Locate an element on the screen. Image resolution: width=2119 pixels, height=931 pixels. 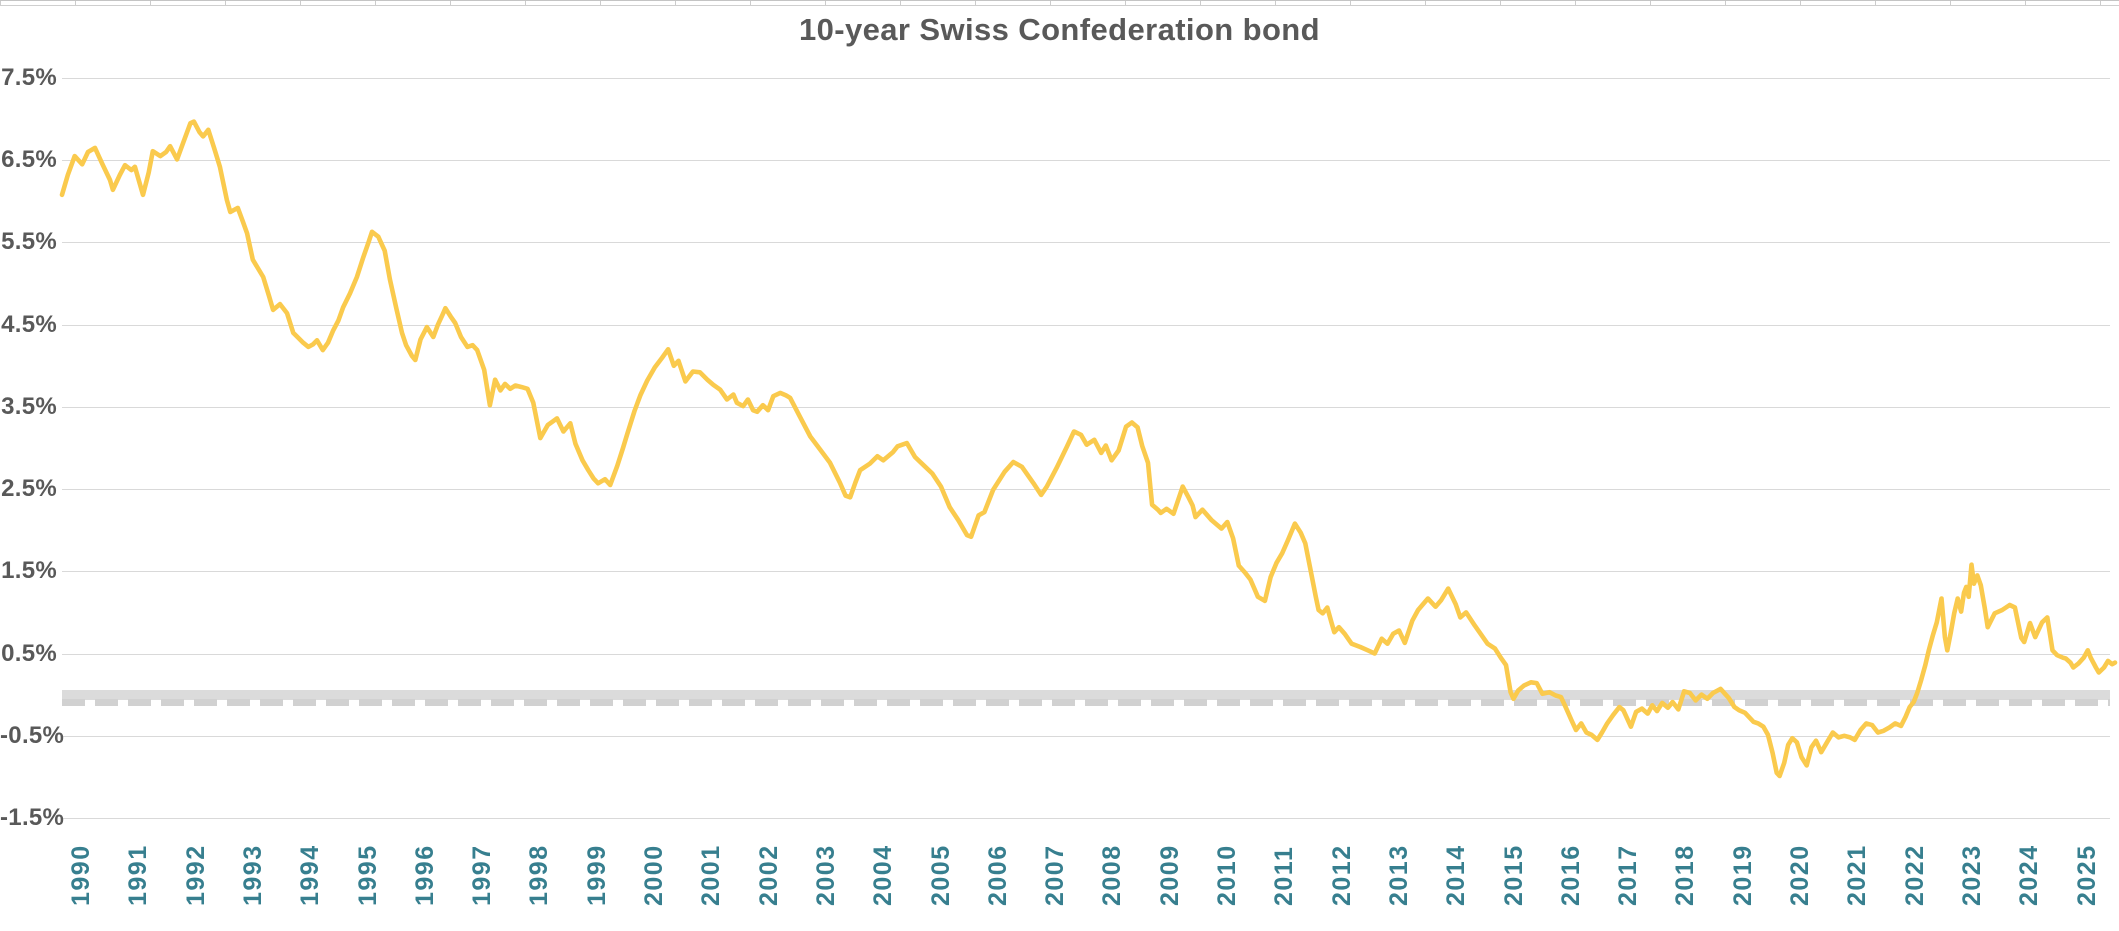
y-tick-label: -1.5% is located at coordinates (32, 817).